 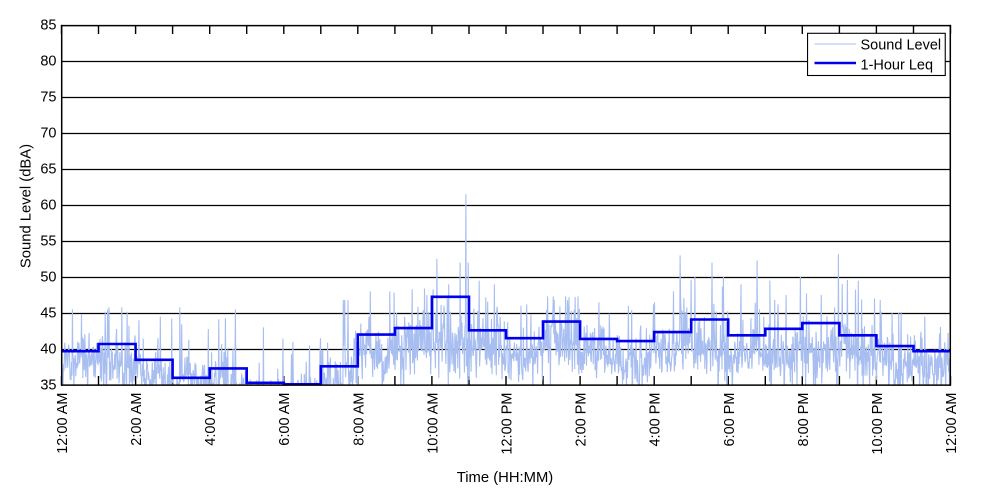 I want to click on svg-text: 10:00 AM, so click(x=433, y=423).